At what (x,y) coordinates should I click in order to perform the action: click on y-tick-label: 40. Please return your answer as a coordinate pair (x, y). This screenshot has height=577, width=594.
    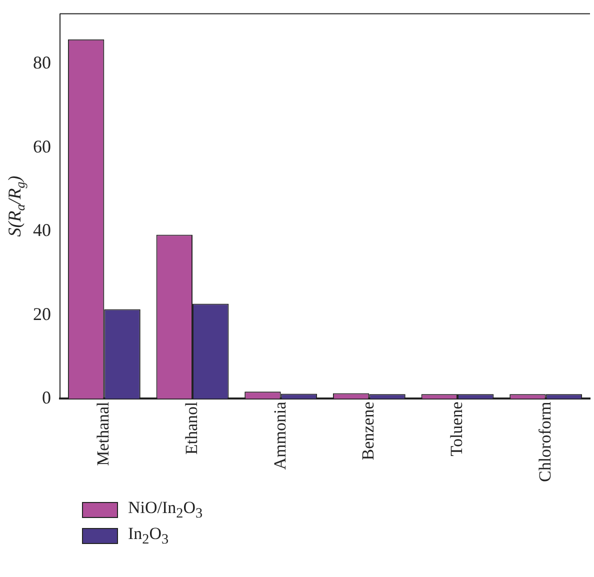
    Looking at the image, I should click on (42, 230).